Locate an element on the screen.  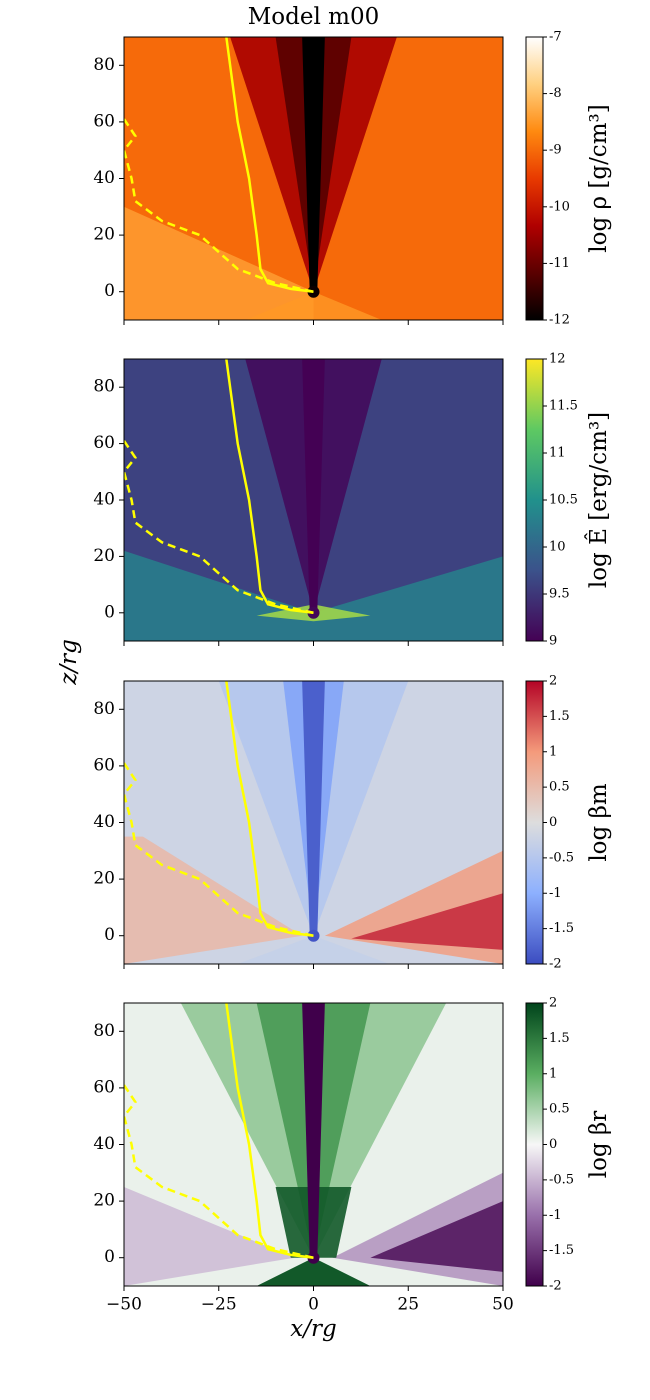
colorbar-label: log βm is located at coordinates (599, 822).